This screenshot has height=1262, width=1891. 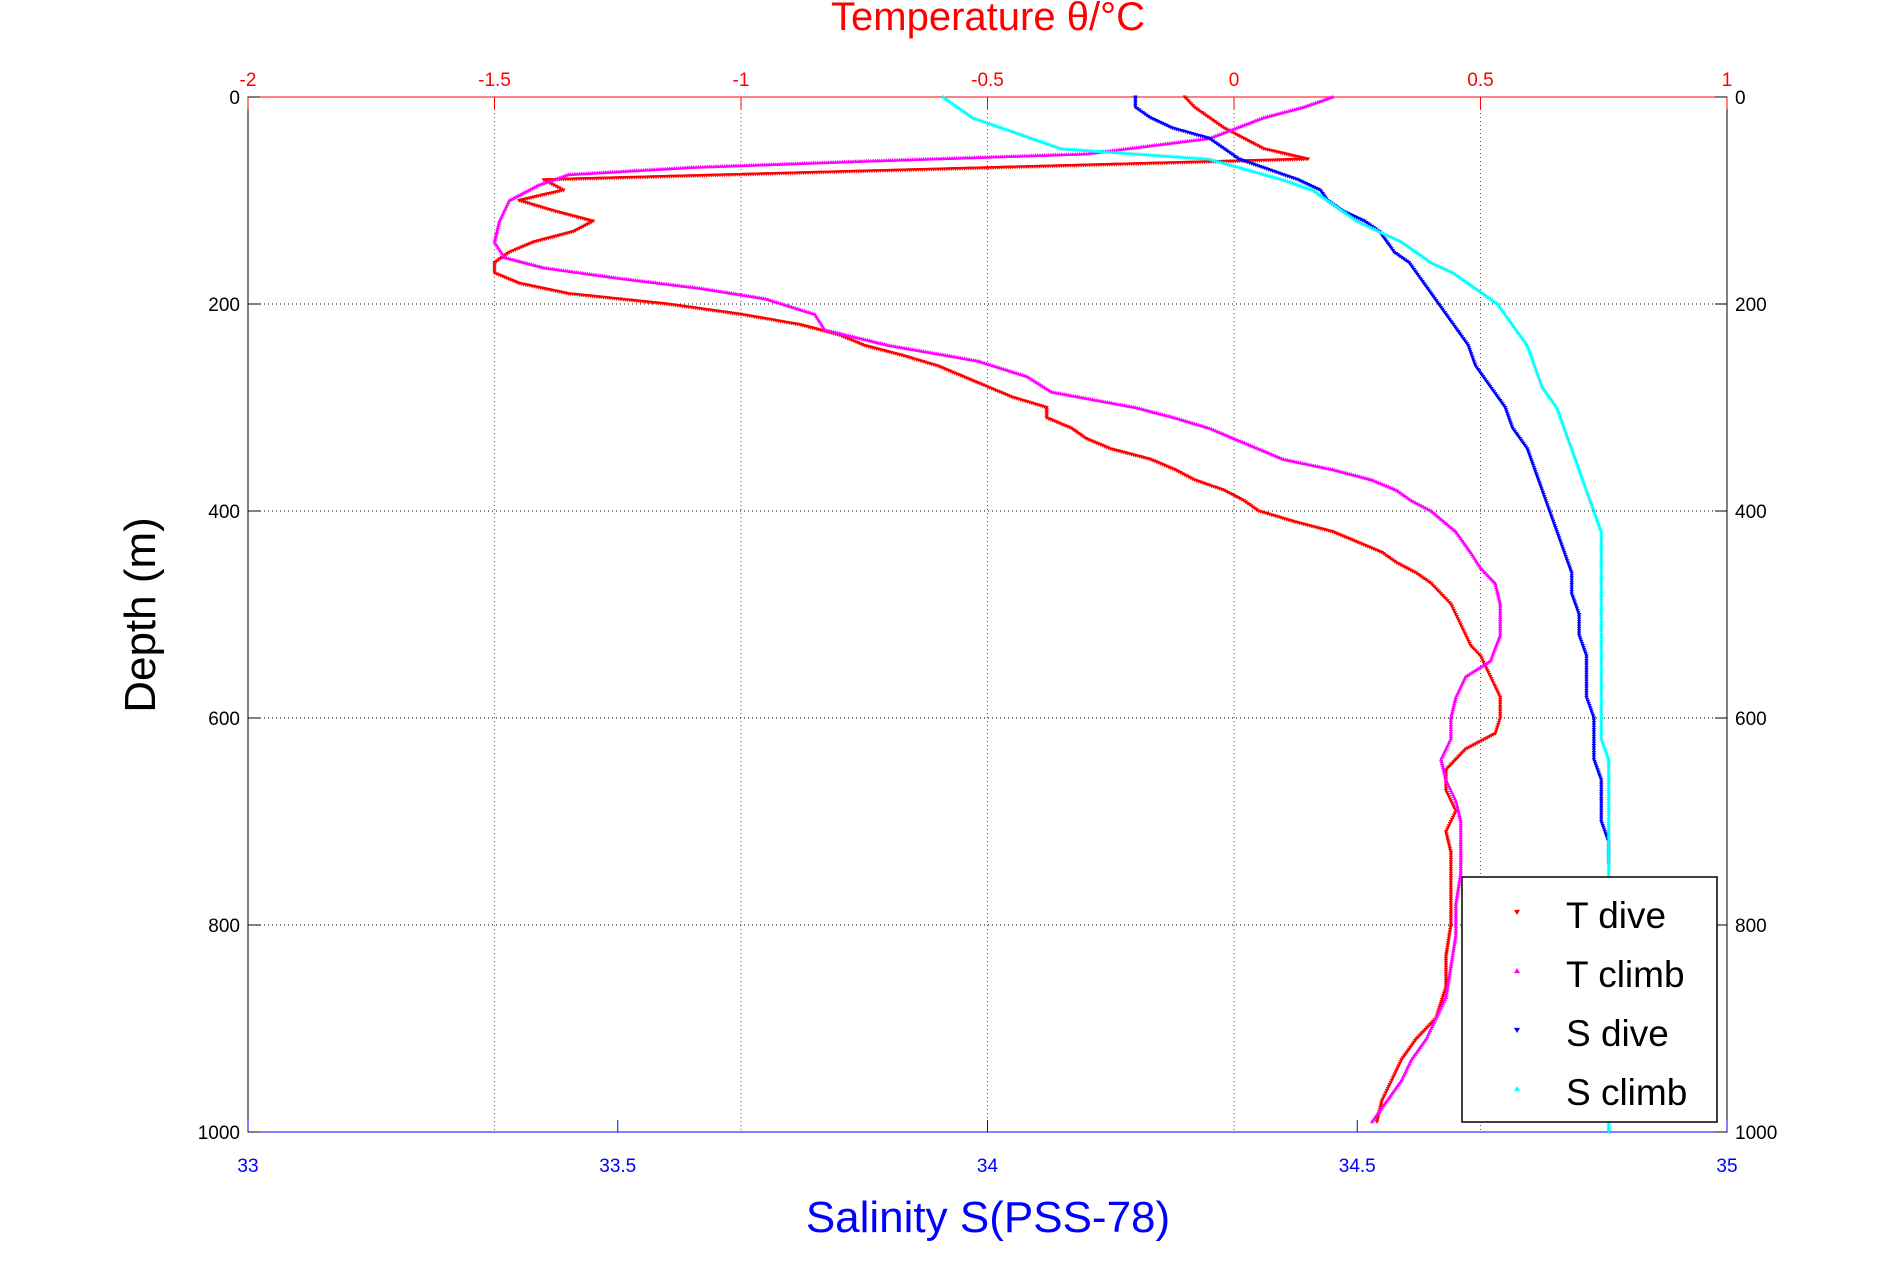 What do you see at coordinates (1751, 305) in the screenshot?
I see `depth-tick-label: 200` at bounding box center [1751, 305].